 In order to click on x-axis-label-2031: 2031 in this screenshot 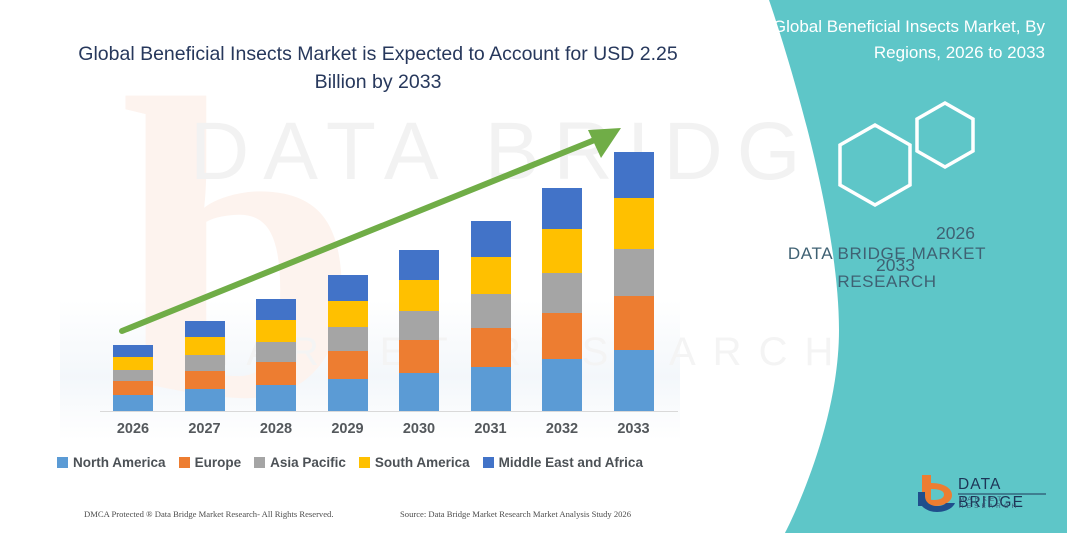, I will do `click(490, 429)`.